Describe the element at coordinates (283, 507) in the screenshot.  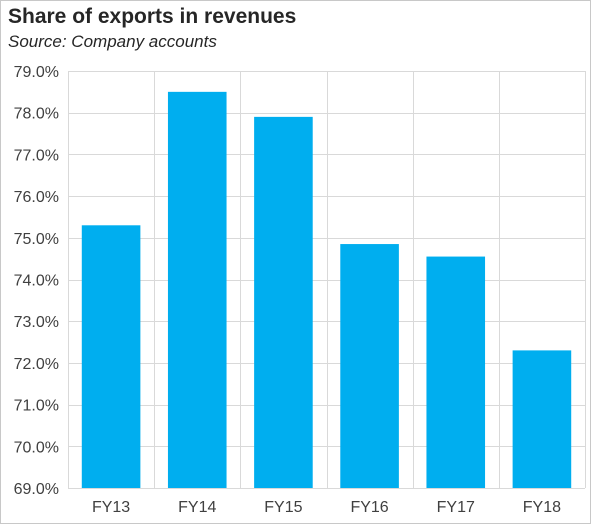
I see `x-tick-label: FY15` at that location.